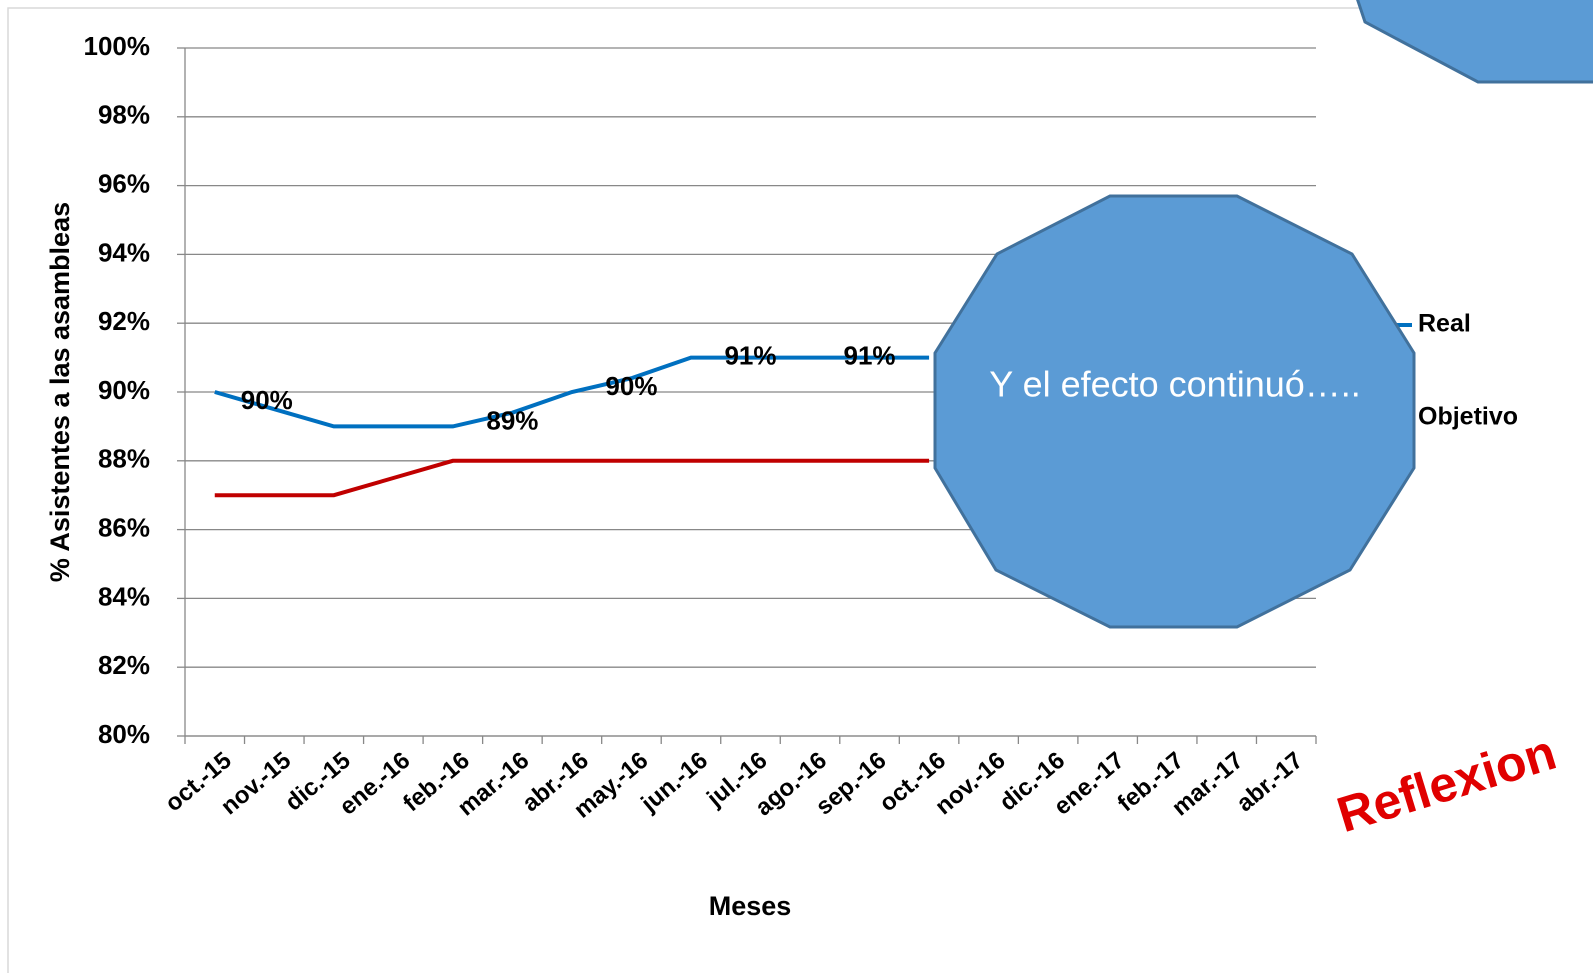  What do you see at coordinates (124, 459) in the screenshot?
I see `y-tick-label: 88%` at bounding box center [124, 459].